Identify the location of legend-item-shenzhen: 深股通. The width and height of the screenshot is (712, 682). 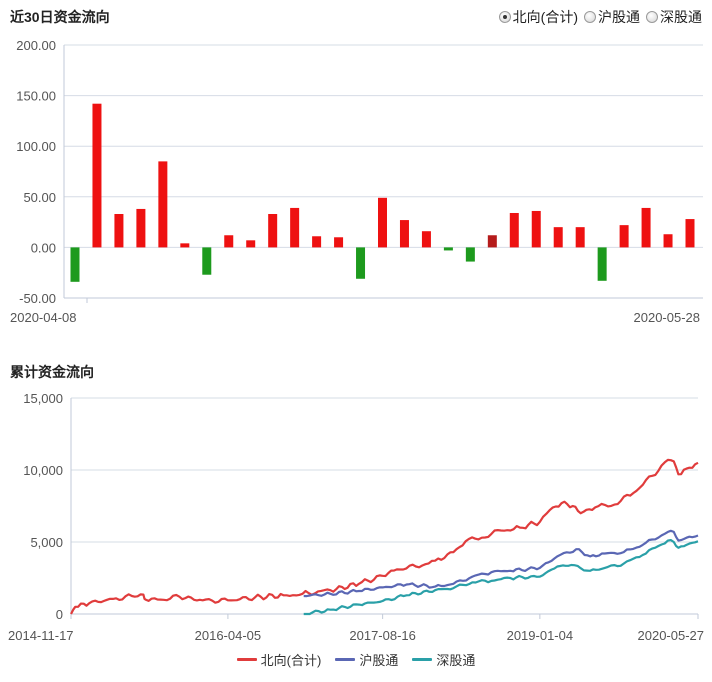
(443, 659).